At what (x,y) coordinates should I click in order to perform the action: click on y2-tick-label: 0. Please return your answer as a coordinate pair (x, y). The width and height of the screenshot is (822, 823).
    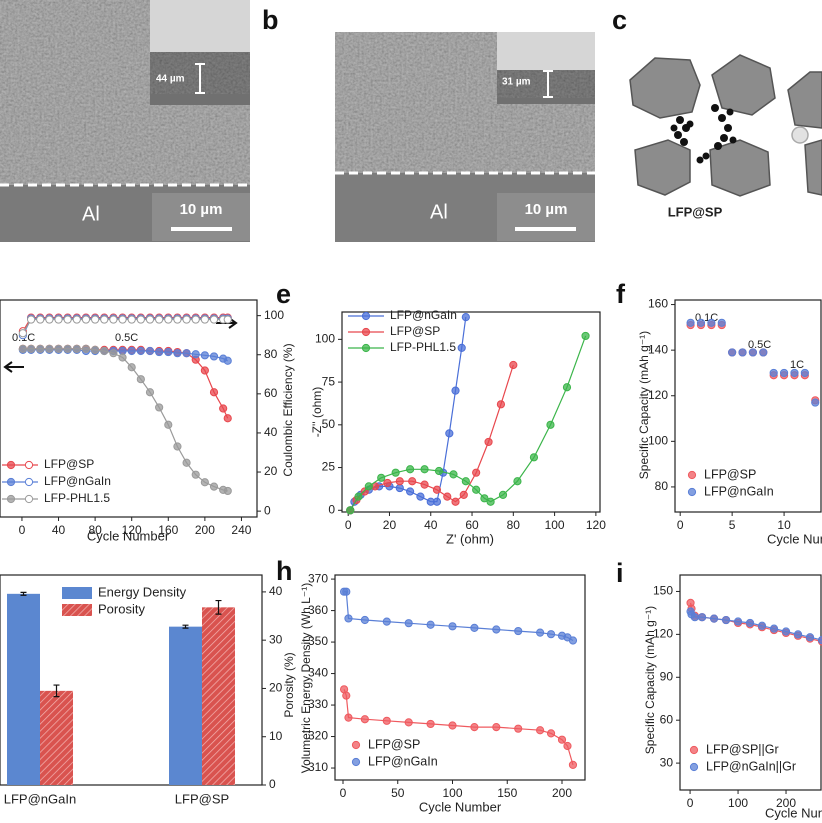
    Looking at the image, I should click on (272, 784).